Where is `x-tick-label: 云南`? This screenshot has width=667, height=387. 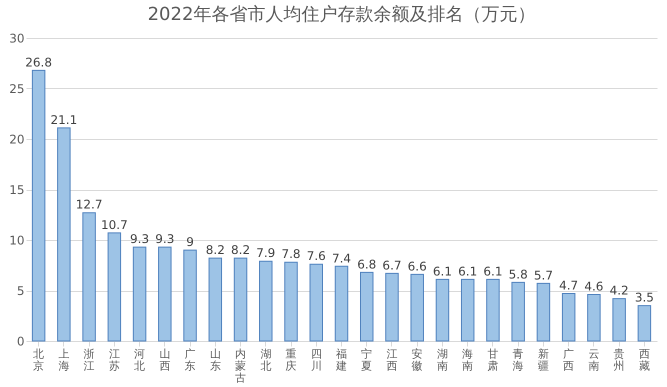 x-tick-label: 云南 is located at coordinates (594, 360).